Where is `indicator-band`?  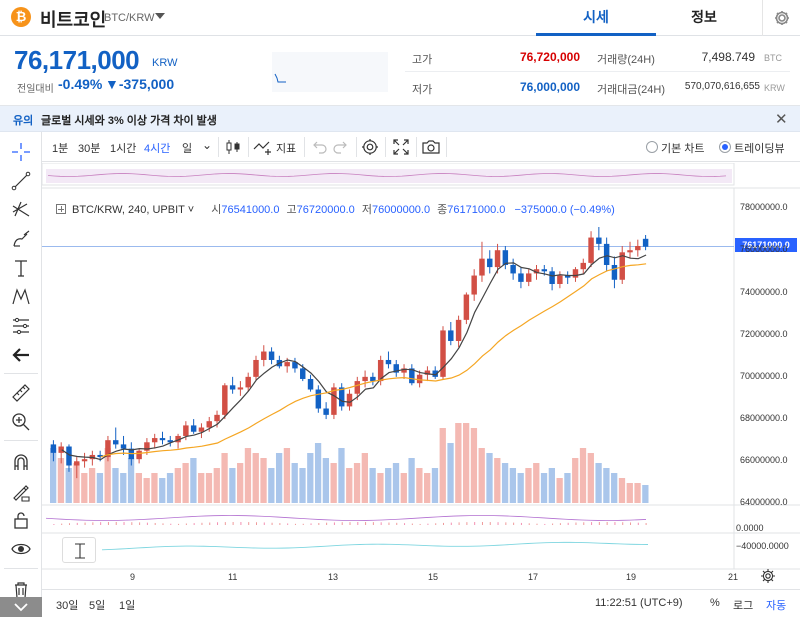
indicator-band is located at coordinates (389, 176).